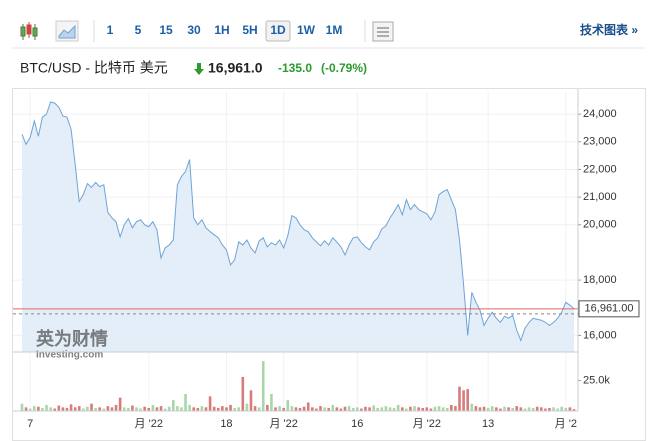  What do you see at coordinates (596, 380) in the screenshot?
I see `y-tick-label: 25.0k` at bounding box center [596, 380].